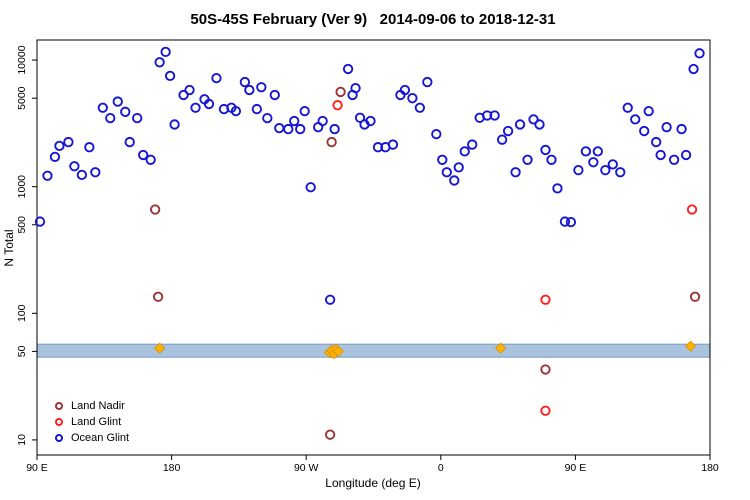 The height and width of the screenshot is (500, 750). Describe the element at coordinates (22, 313) in the screenshot. I see `y-tick-label: 100` at that location.